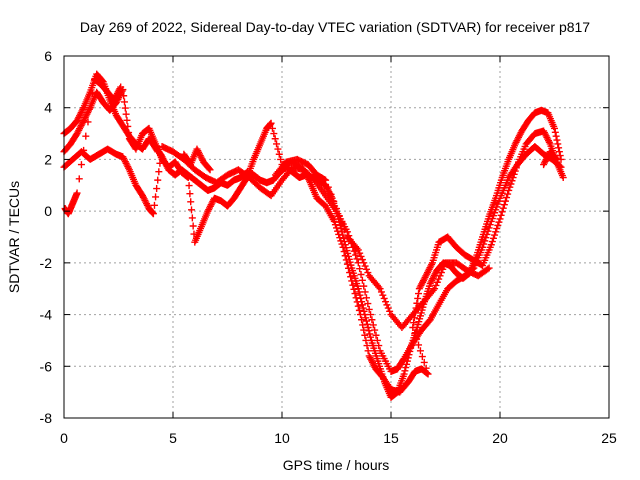 The image size is (640, 480). What do you see at coordinates (173, 438) in the screenshot?
I see `x-tick-label: 5` at bounding box center [173, 438].